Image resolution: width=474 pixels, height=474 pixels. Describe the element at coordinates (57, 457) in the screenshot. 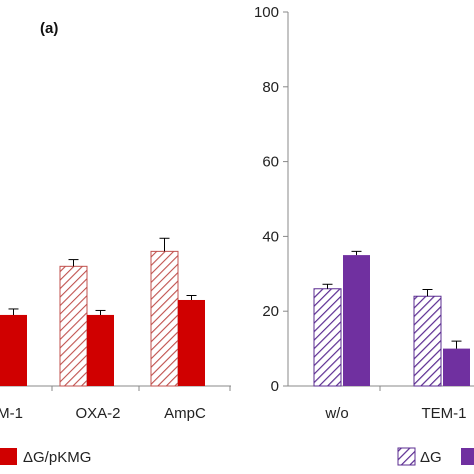

I see `legend-label-dg-pkmg: ΔG/pKMG` at that location.